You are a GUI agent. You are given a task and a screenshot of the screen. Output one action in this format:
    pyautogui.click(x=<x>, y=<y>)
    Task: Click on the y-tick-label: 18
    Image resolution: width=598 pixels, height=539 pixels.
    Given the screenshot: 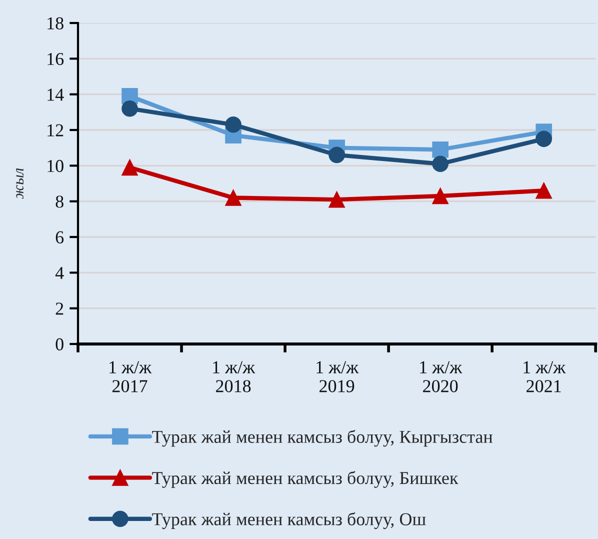 What is the action you would take?
    pyautogui.click(x=56, y=23)
    